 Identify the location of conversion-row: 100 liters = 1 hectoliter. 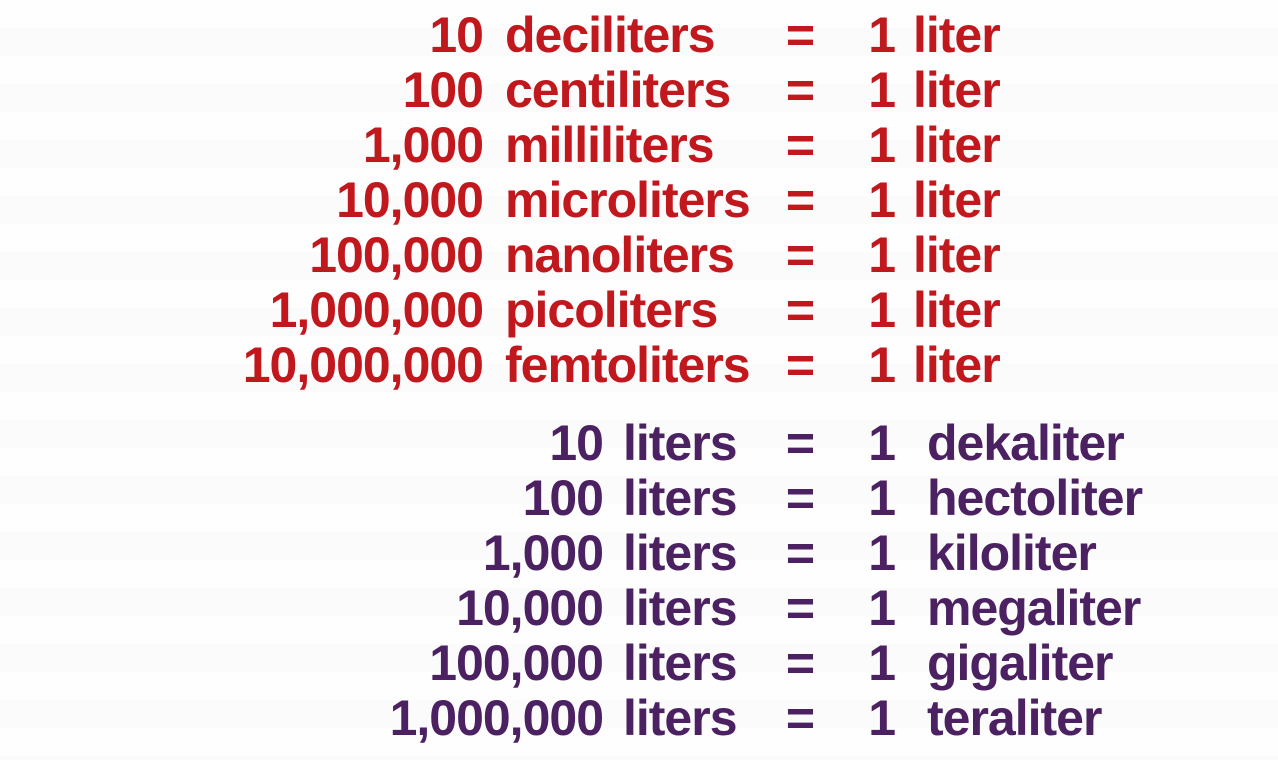
(639, 498).